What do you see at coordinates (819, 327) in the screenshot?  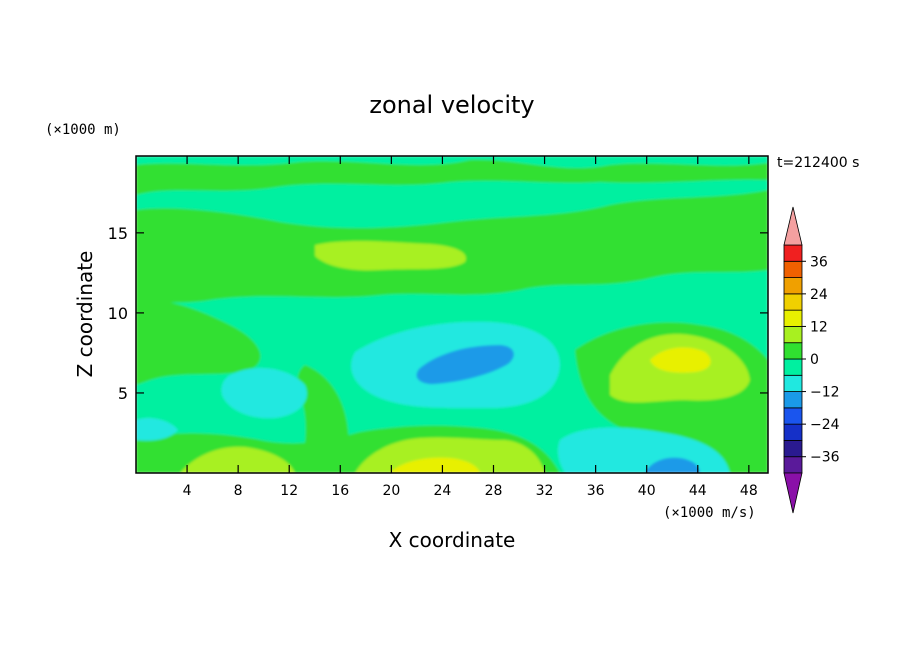 I see `colorbar-tick-label: 12` at bounding box center [819, 327].